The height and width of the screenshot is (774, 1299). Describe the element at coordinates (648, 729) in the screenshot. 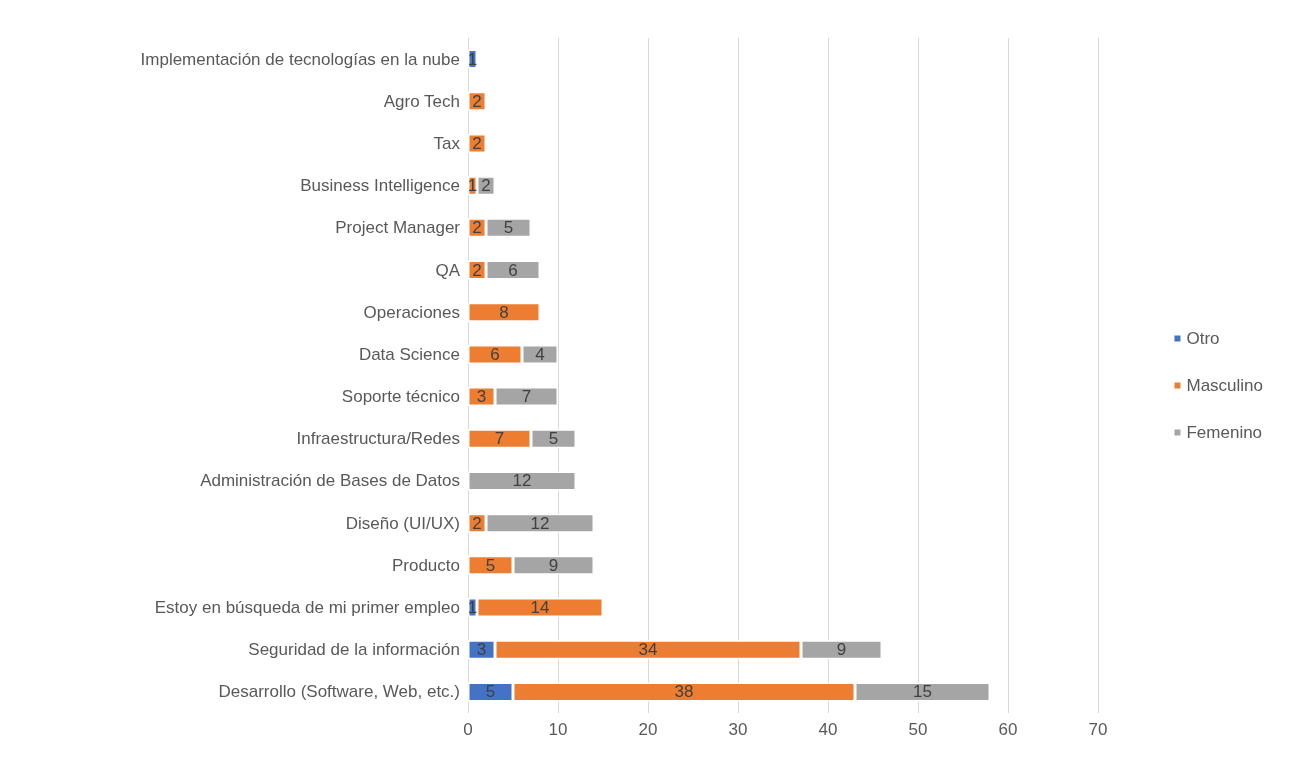

I see `x-tick-label: 20` at that location.